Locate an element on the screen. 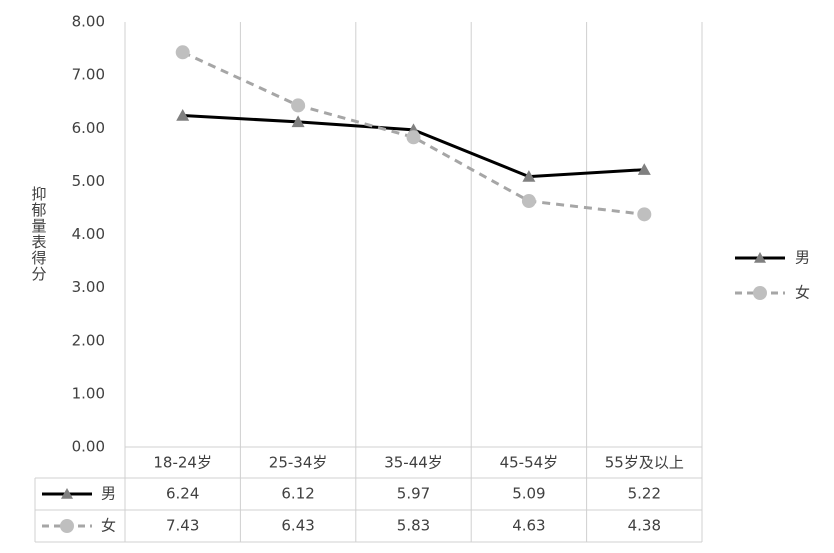 The width and height of the screenshot is (834, 553). table-value: 5.97 is located at coordinates (413, 494).